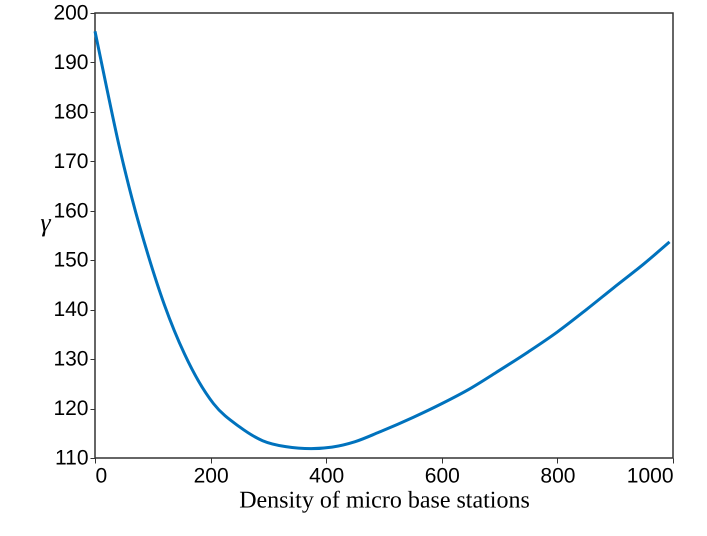 The width and height of the screenshot is (707, 536). Describe the element at coordinates (211, 476) in the screenshot. I see `x-tick-label: 200` at that location.